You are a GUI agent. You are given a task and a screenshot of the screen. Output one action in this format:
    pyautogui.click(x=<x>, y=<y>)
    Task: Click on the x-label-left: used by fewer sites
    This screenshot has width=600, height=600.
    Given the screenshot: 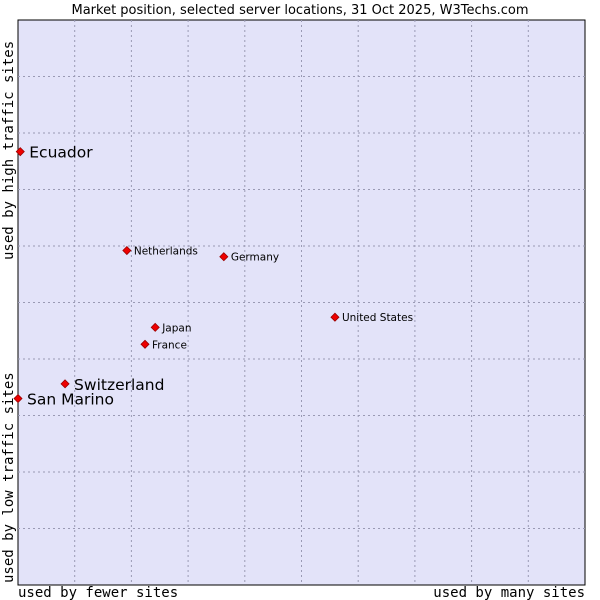 What is the action you would take?
    pyautogui.click(x=98, y=592)
    